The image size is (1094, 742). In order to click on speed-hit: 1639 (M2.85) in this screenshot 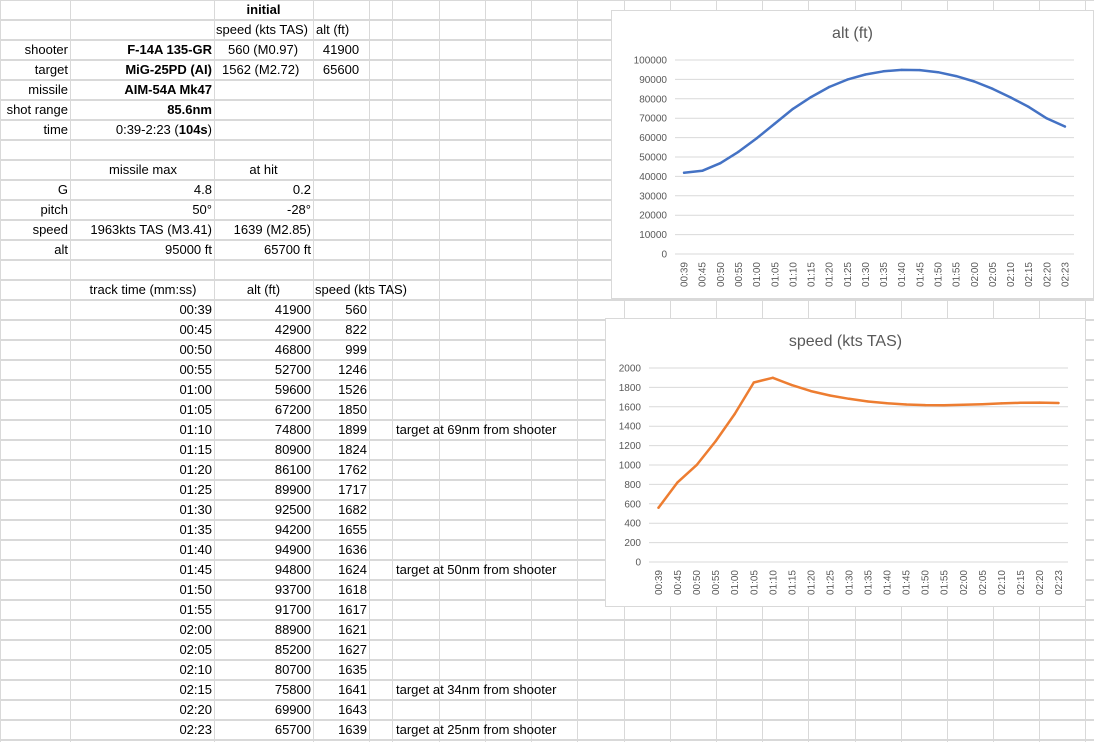, I will do `click(272, 229)`.